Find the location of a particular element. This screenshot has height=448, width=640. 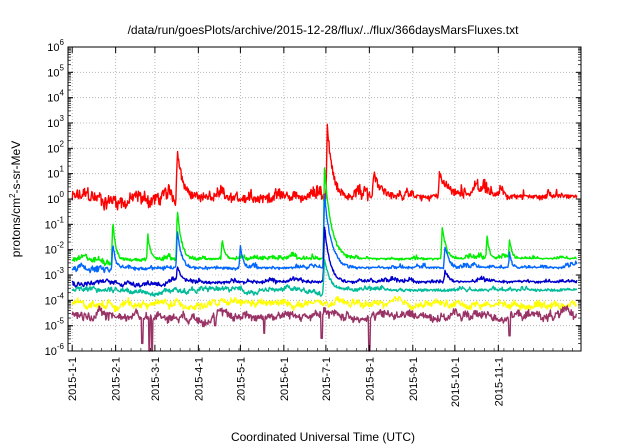

y-tick-label: 10³ is located at coordinates (55, 122).